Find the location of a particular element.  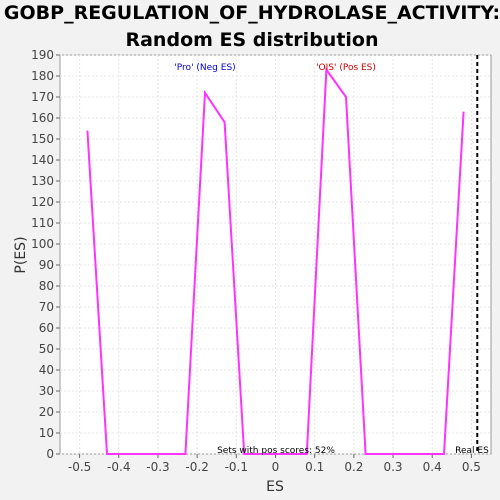

x-tick-label-0: -0.5 is located at coordinates (79, 467).